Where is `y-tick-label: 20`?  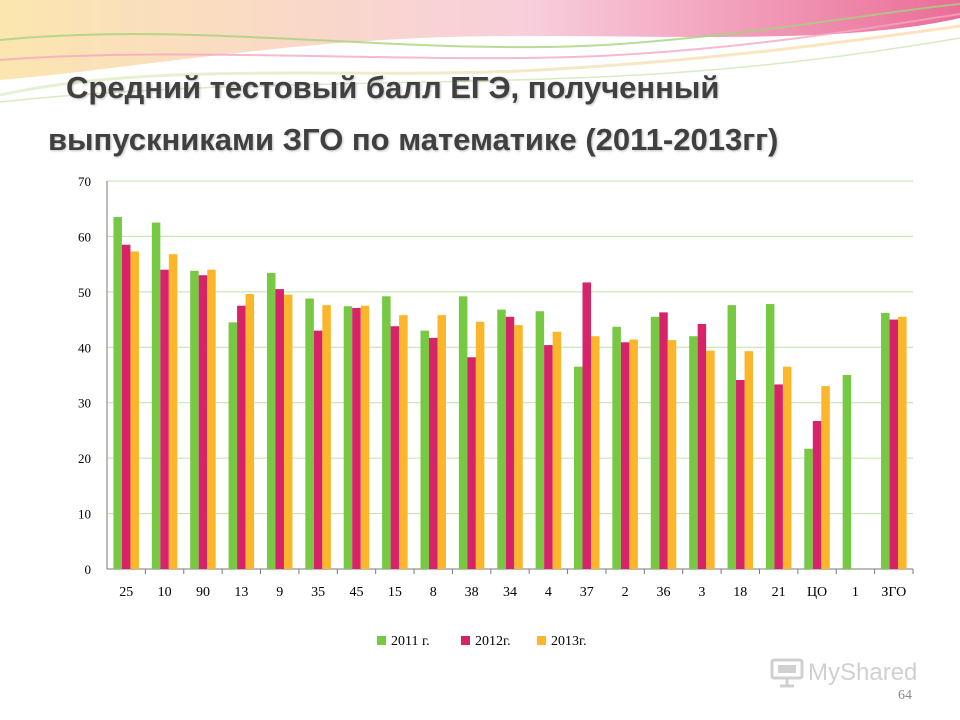
y-tick-label: 20 is located at coordinates (84, 458).